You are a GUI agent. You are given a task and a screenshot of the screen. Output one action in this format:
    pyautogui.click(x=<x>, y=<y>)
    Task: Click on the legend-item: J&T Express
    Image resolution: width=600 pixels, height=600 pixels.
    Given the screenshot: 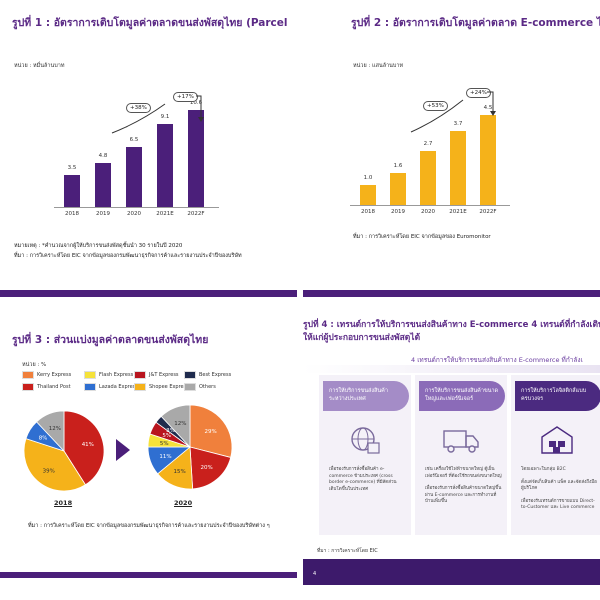 What is the action you would take?
    pyautogui.click(x=156, y=375)
    